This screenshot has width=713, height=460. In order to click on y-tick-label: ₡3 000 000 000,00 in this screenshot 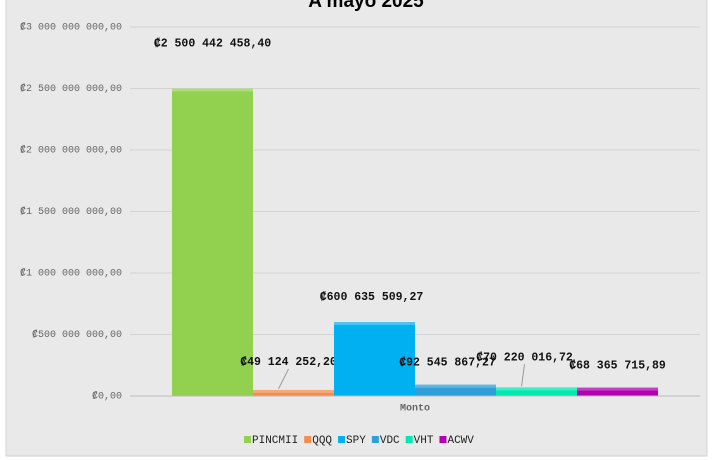, I will do `click(71, 28)`.